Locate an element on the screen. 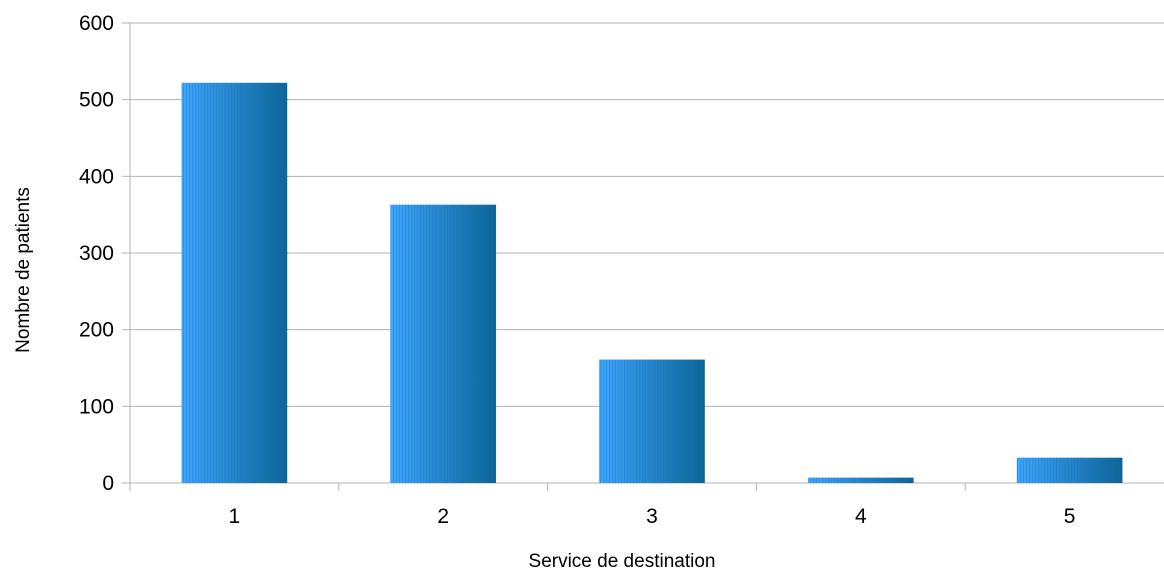 The height and width of the screenshot is (586, 1164). y-tick-label: 200 is located at coordinates (96, 330).